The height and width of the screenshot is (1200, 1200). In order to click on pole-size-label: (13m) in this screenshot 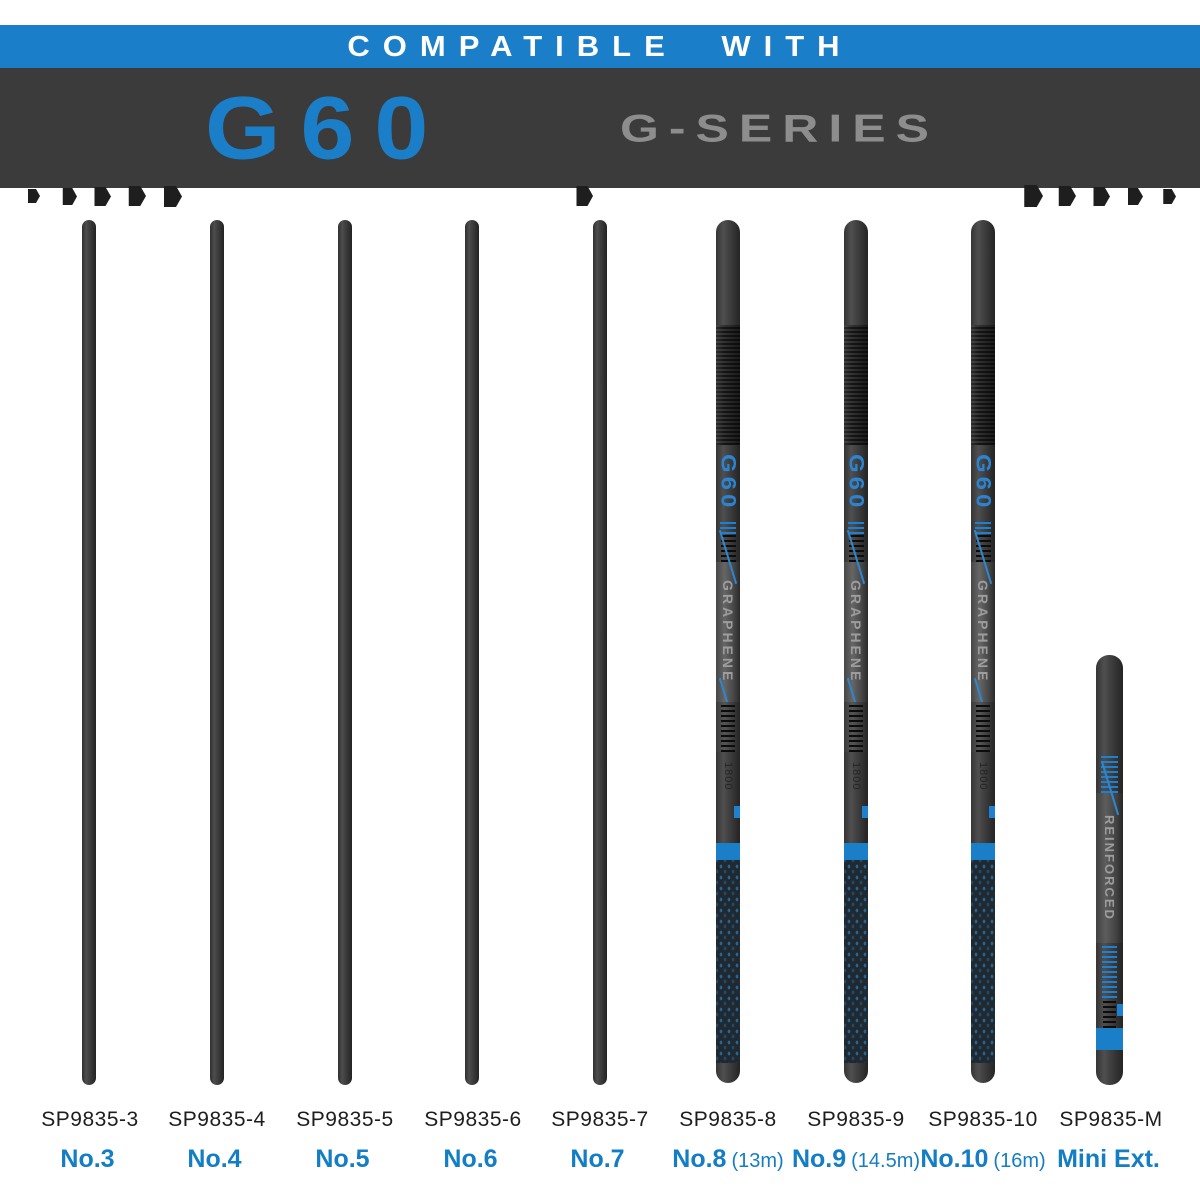, I will do `click(757, 1161)`.